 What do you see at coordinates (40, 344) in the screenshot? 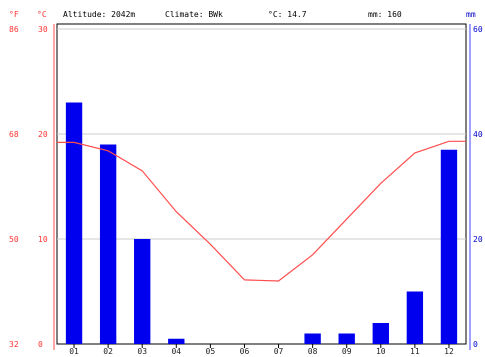
I see `tick-celsius: 0` at bounding box center [40, 344].